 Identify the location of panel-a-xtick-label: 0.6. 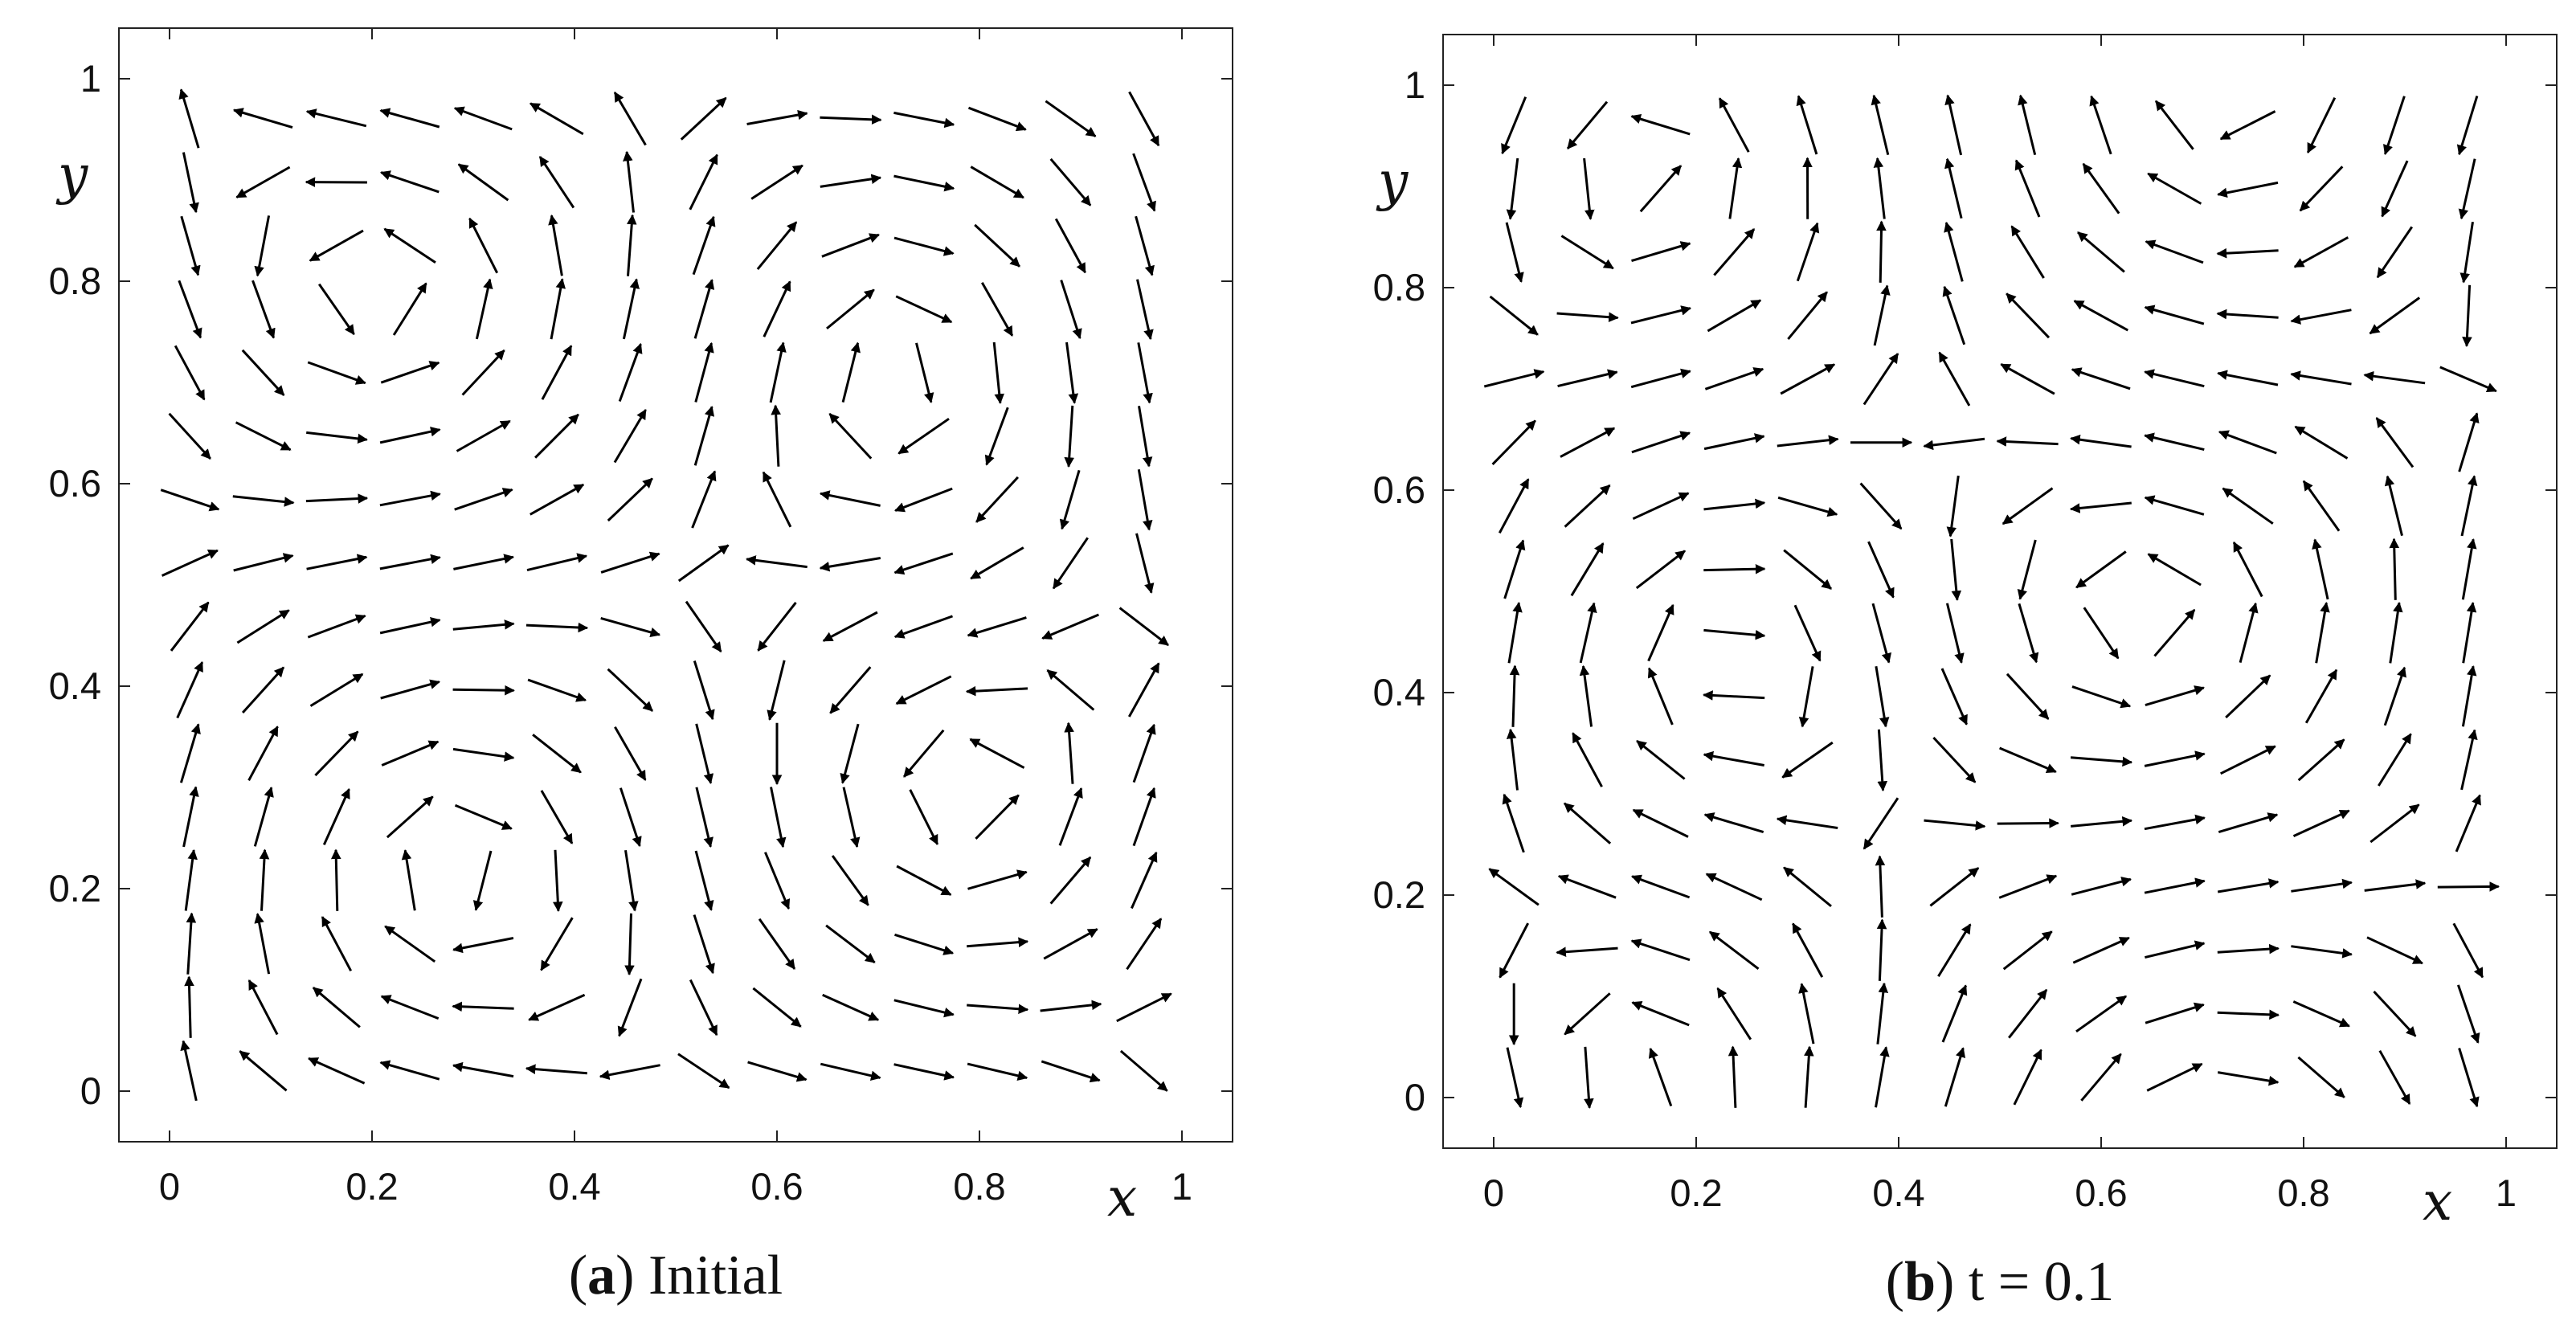
(776, 1186).